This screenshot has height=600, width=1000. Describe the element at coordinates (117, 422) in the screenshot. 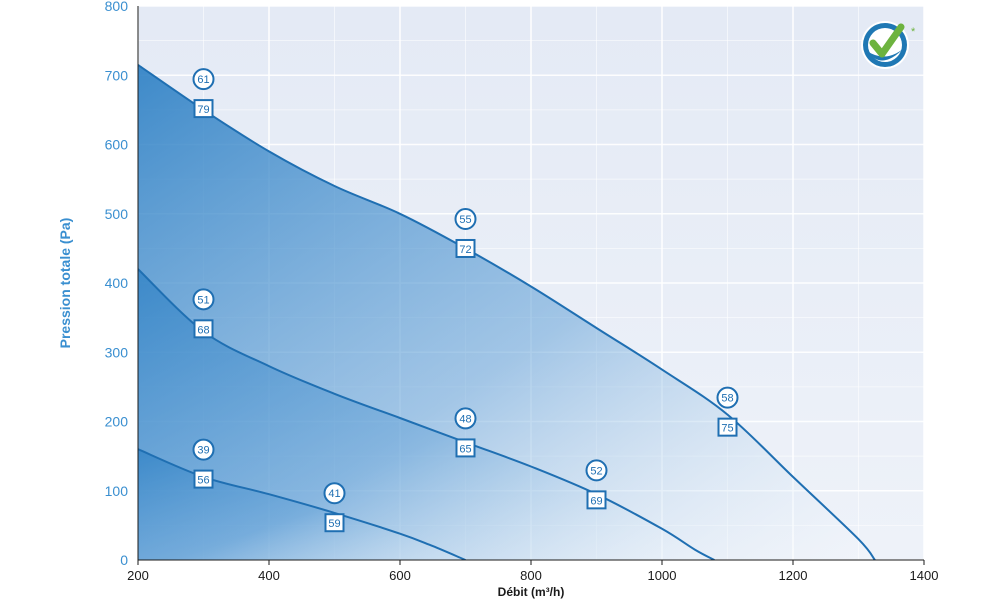

I see `y-tick-label: 200` at that location.